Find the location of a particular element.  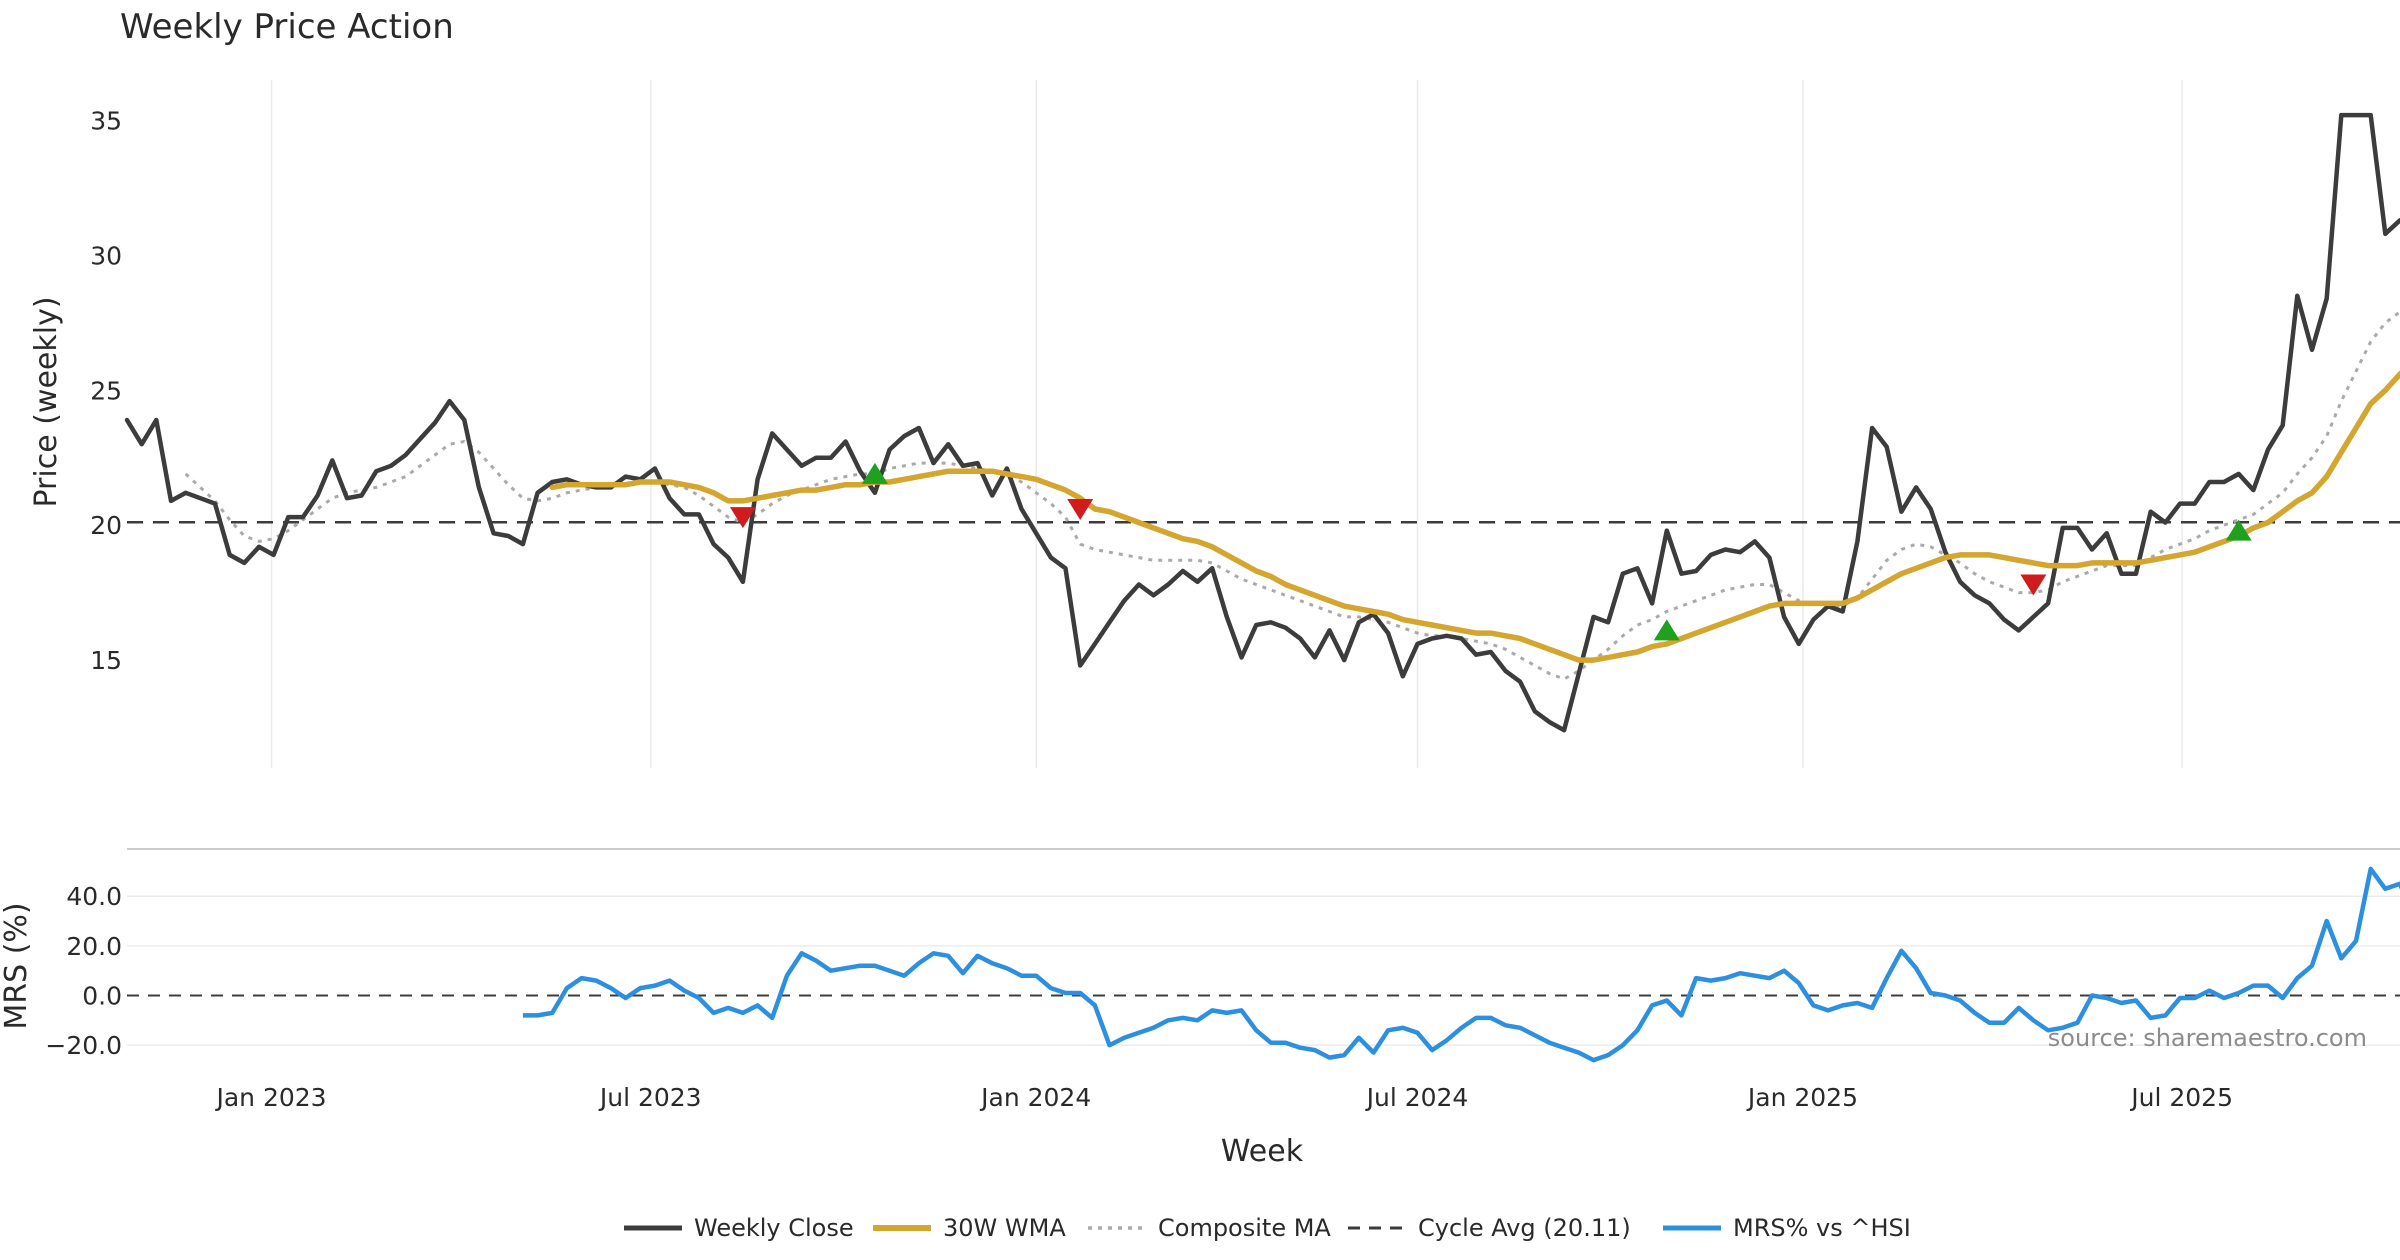

mrs-line is located at coordinates (1461, 964).